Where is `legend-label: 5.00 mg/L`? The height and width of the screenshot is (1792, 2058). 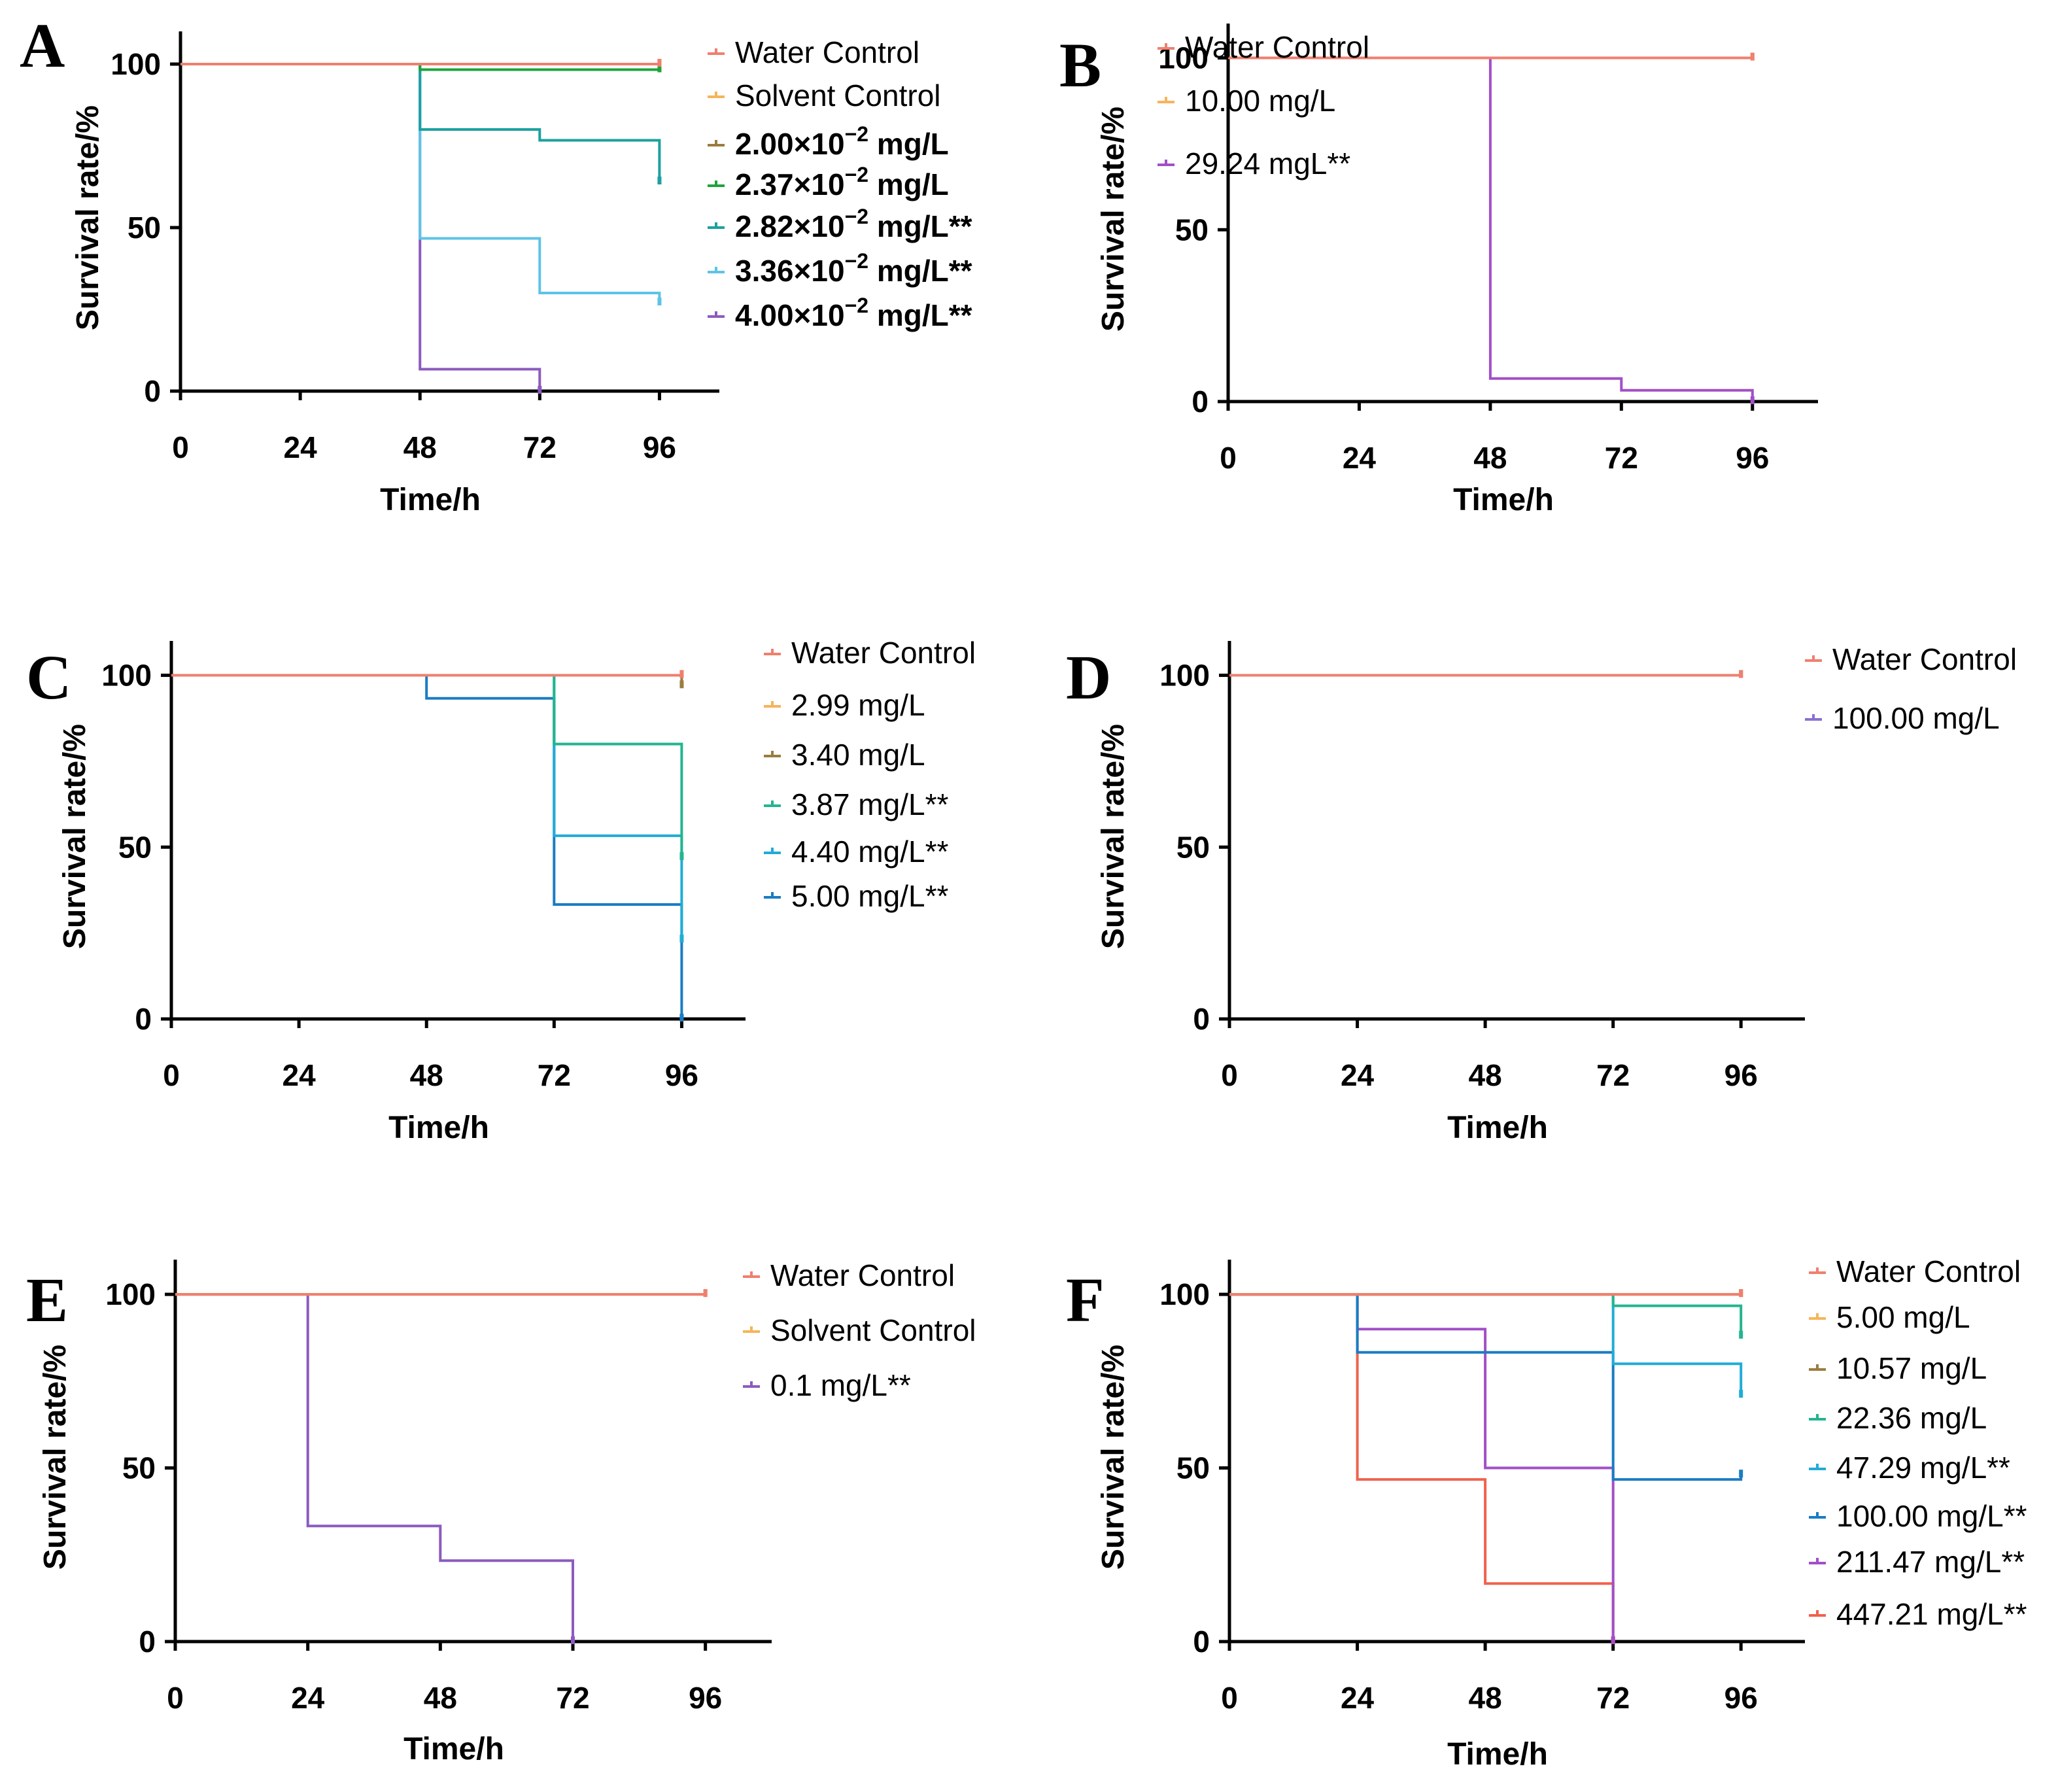 legend-label: 5.00 mg/L is located at coordinates (1903, 1317).